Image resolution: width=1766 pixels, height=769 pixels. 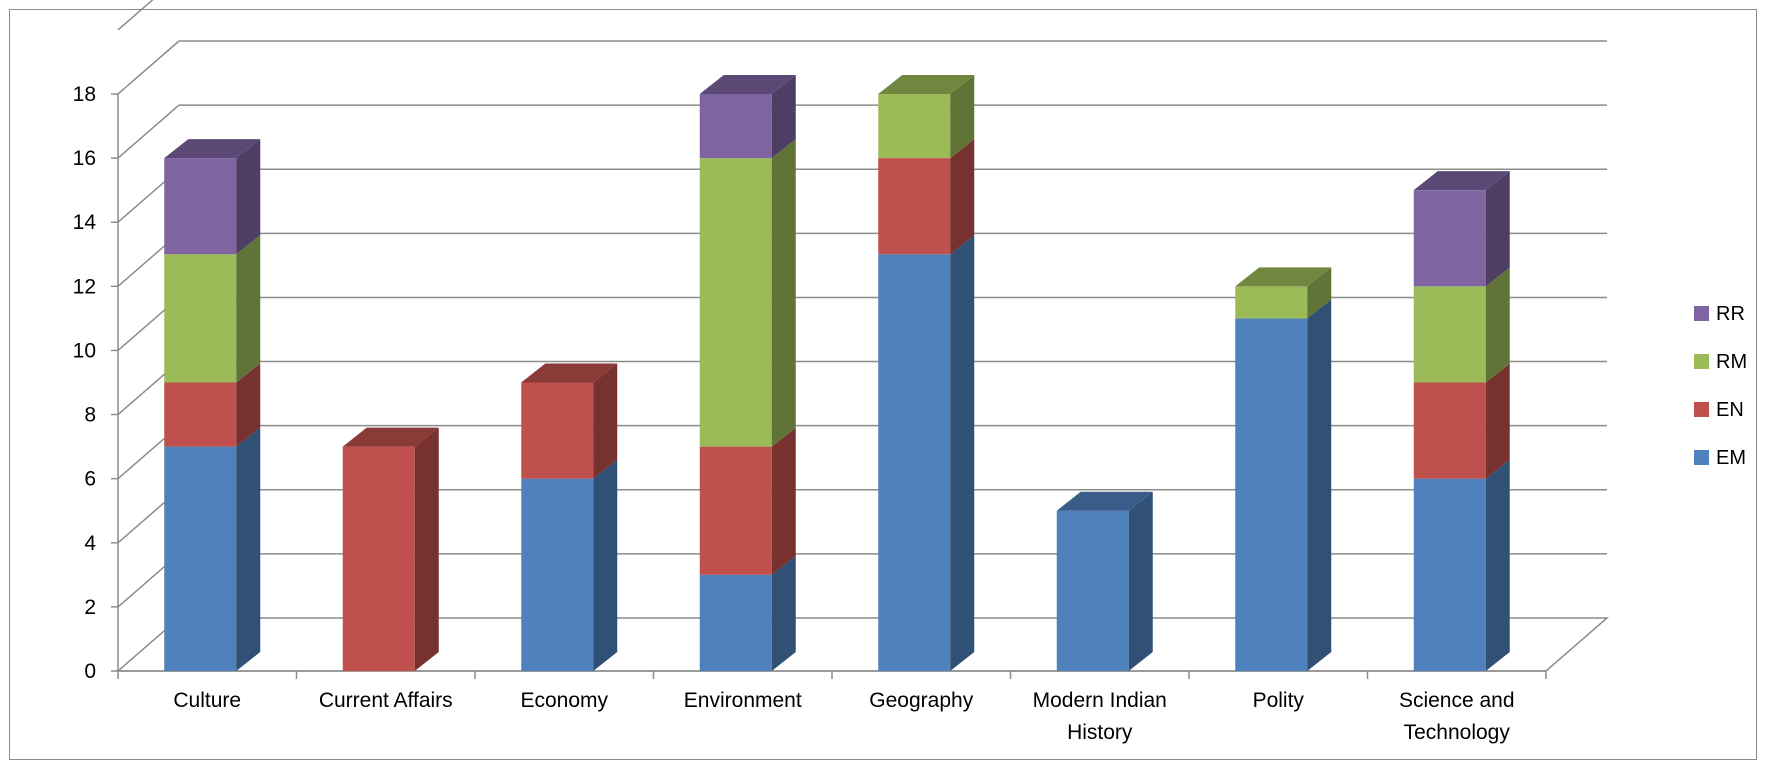 I want to click on y-tick-label: 8, so click(x=90, y=415).